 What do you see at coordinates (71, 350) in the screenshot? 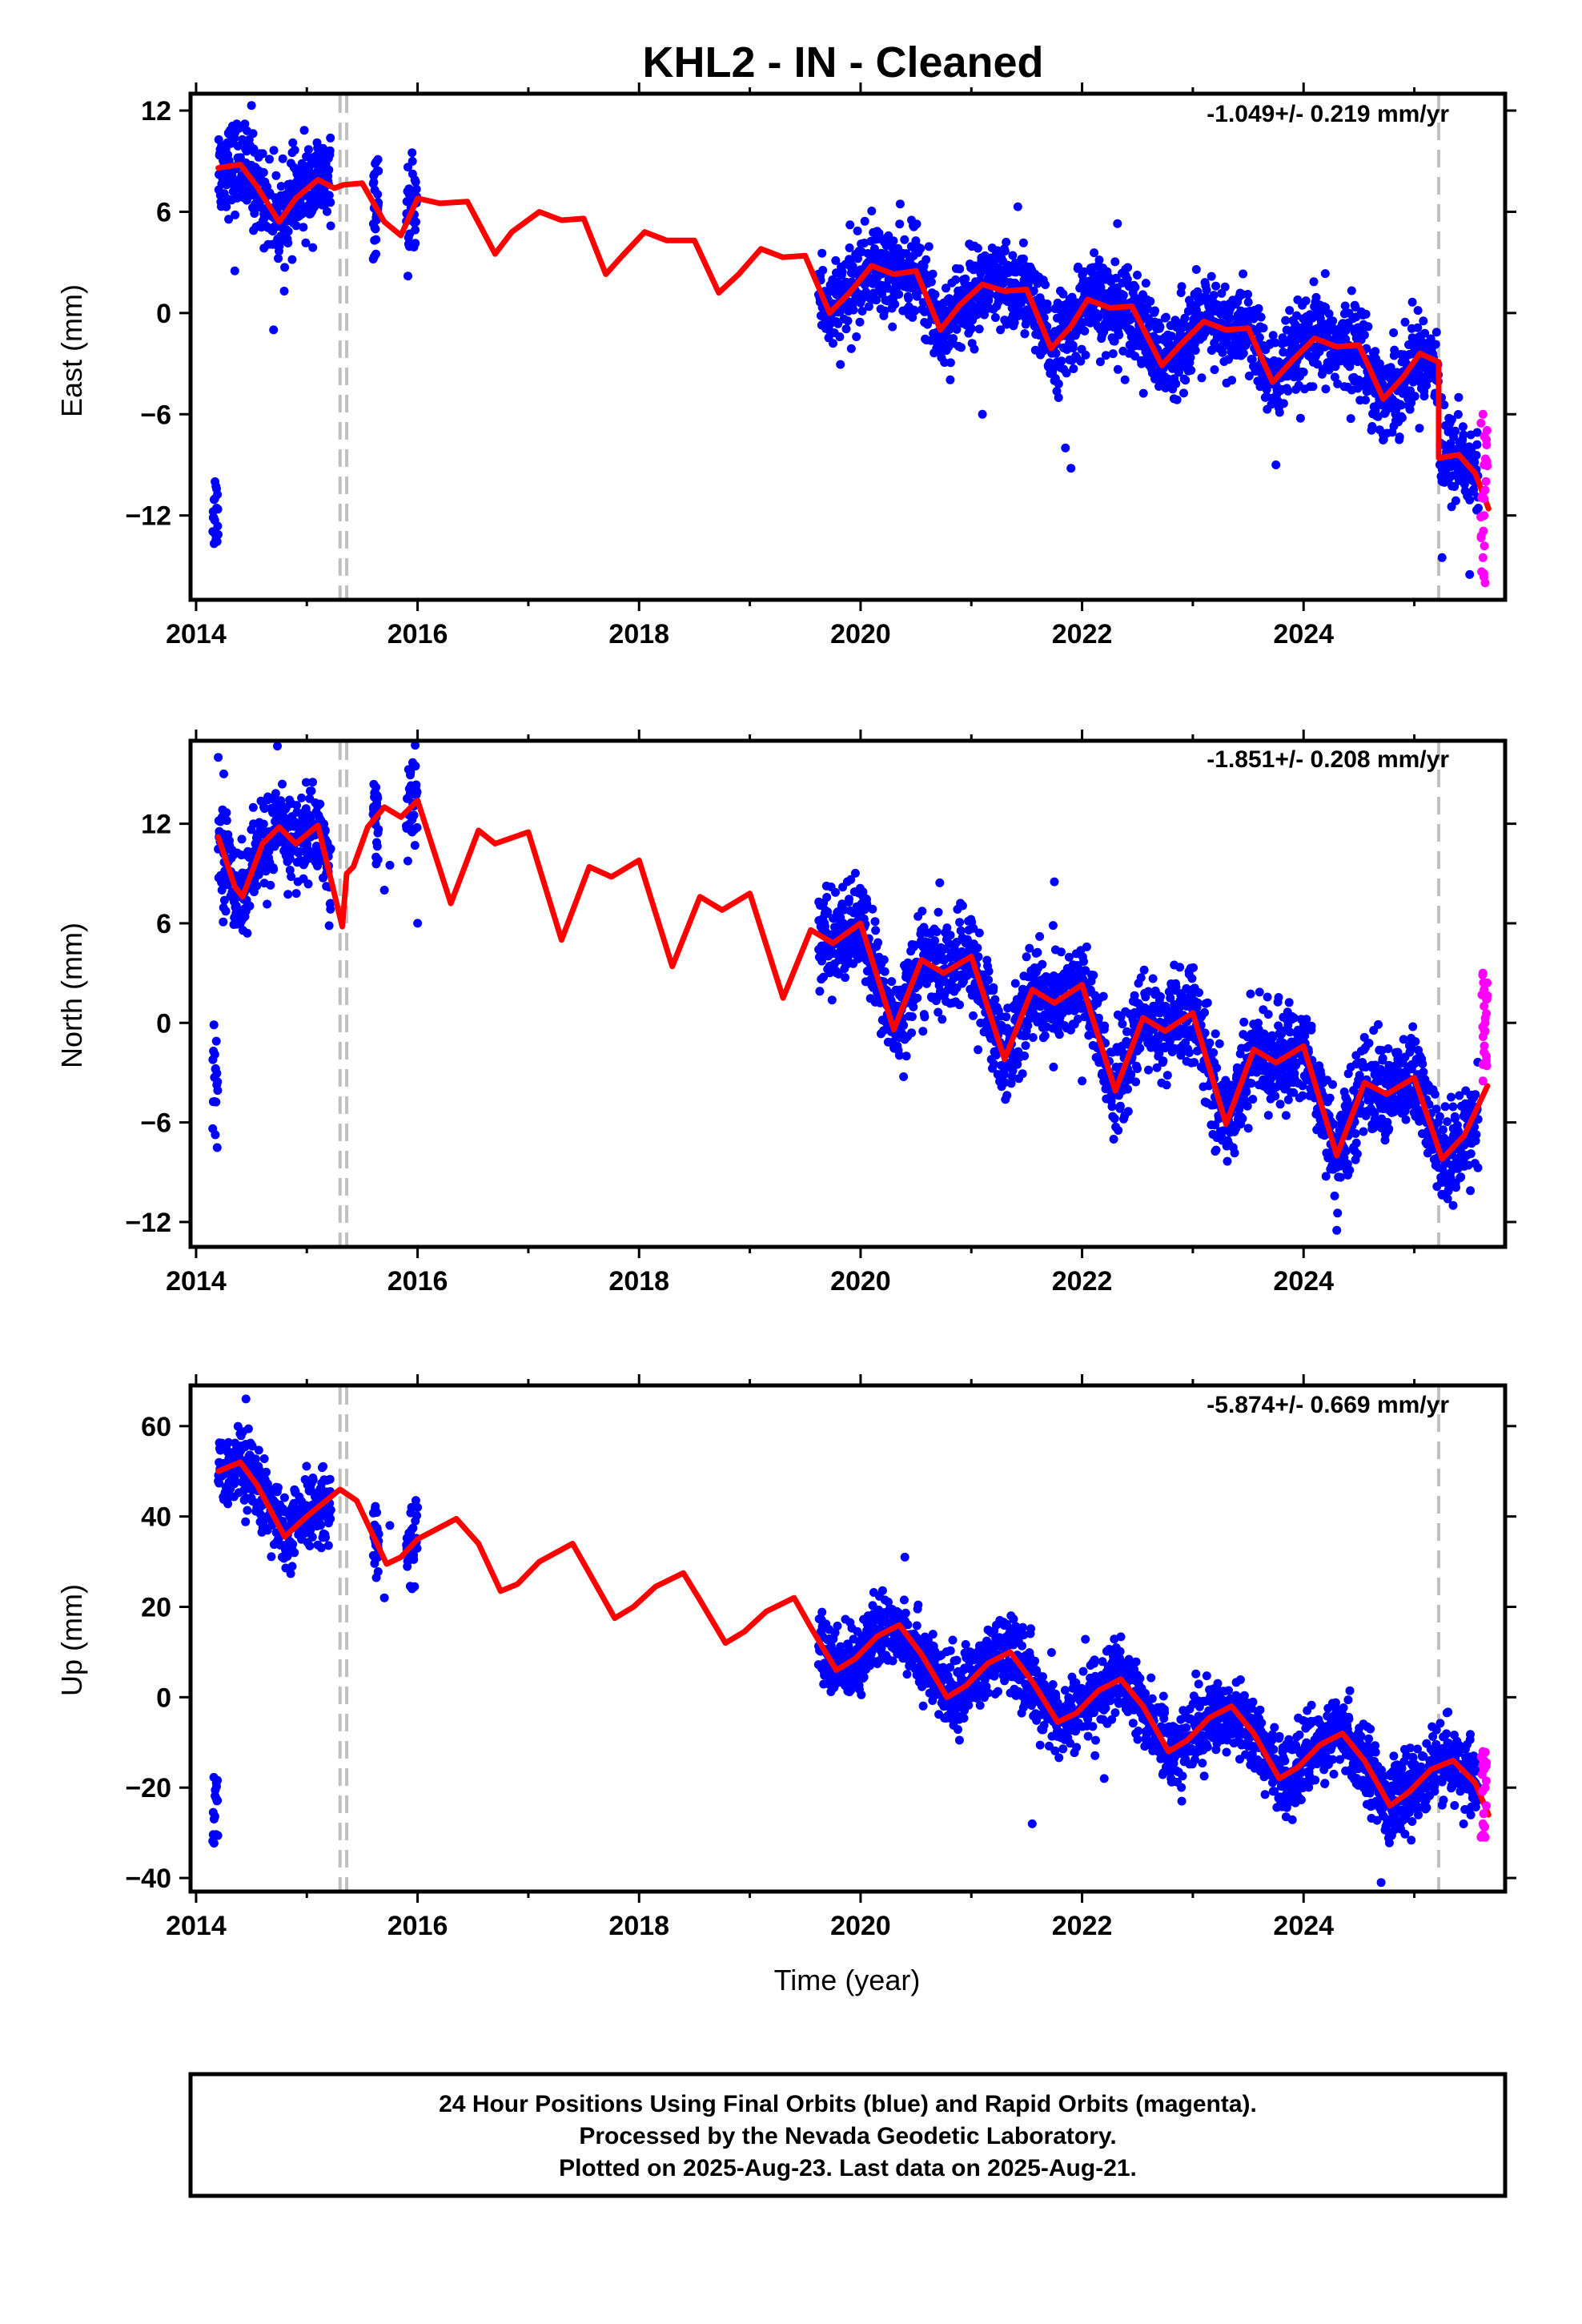
I see `east-ylabel: East (mm)` at bounding box center [71, 350].